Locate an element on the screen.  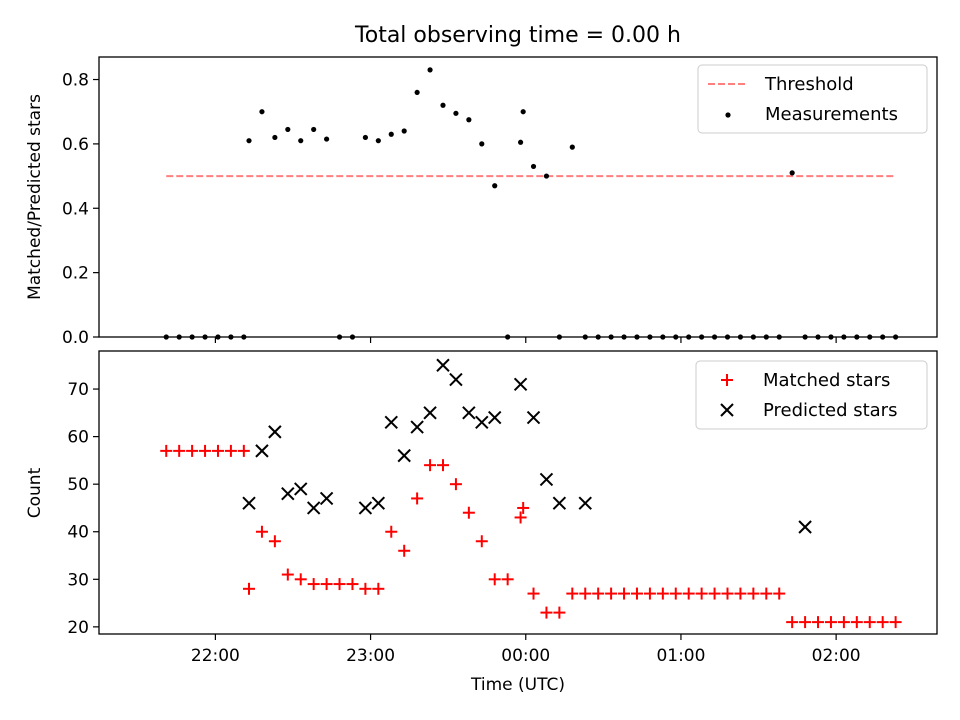
top-x-ticks is located at coordinates (525, 340).